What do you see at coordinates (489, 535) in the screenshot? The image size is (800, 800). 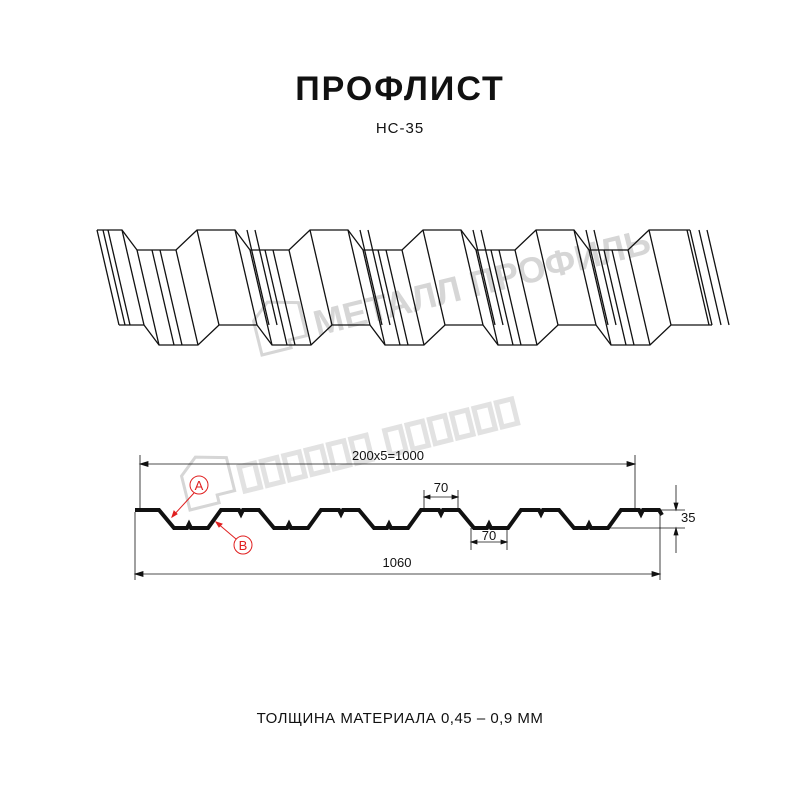 I see `dim-bottom-width-label: 70` at bounding box center [489, 535].